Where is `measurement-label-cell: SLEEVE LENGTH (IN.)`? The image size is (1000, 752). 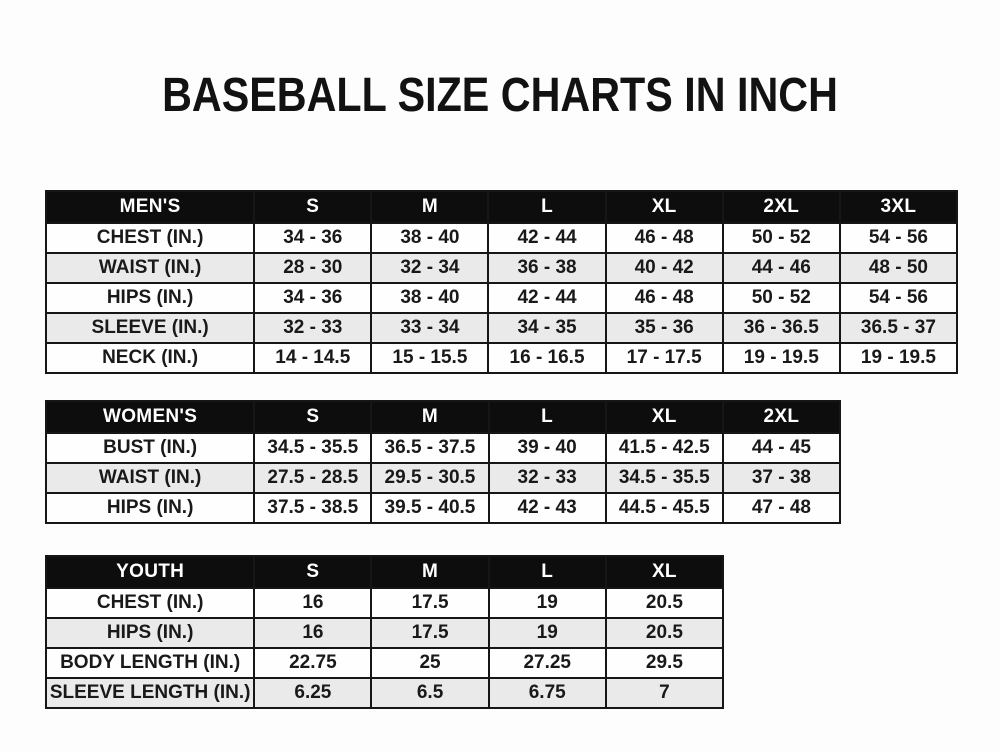 measurement-label-cell: SLEEVE LENGTH (IN.) is located at coordinates (150, 693).